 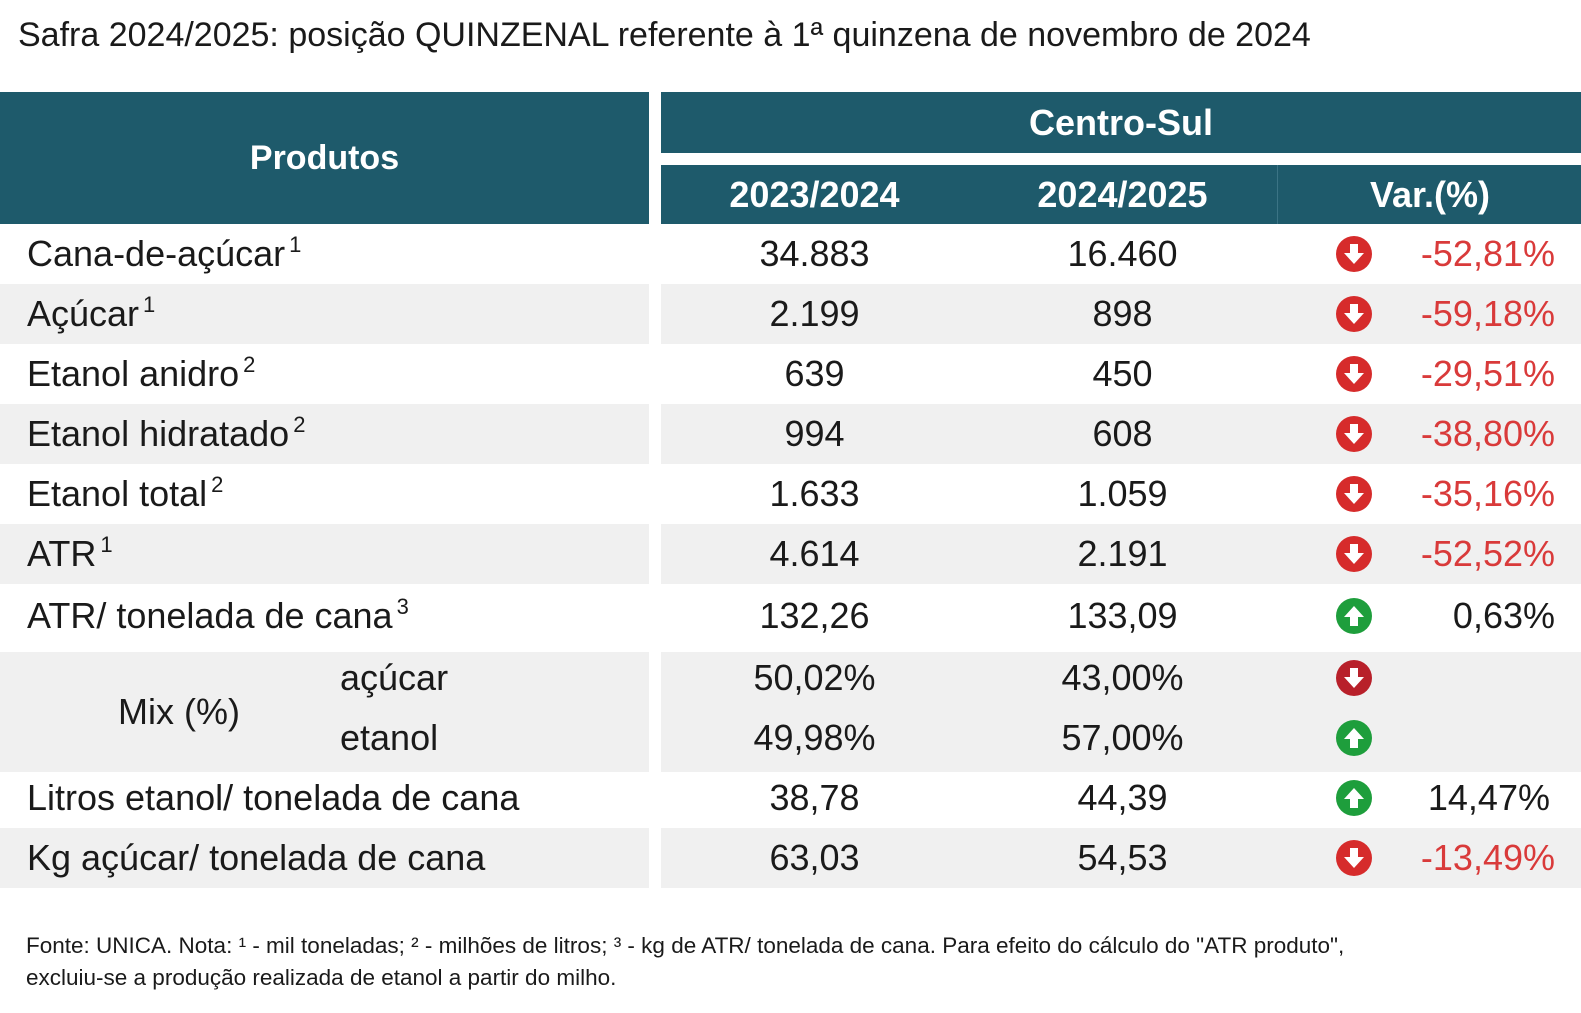 I want to click on mix-etanol-2023-2024: 49,98%, so click(x=814, y=737).